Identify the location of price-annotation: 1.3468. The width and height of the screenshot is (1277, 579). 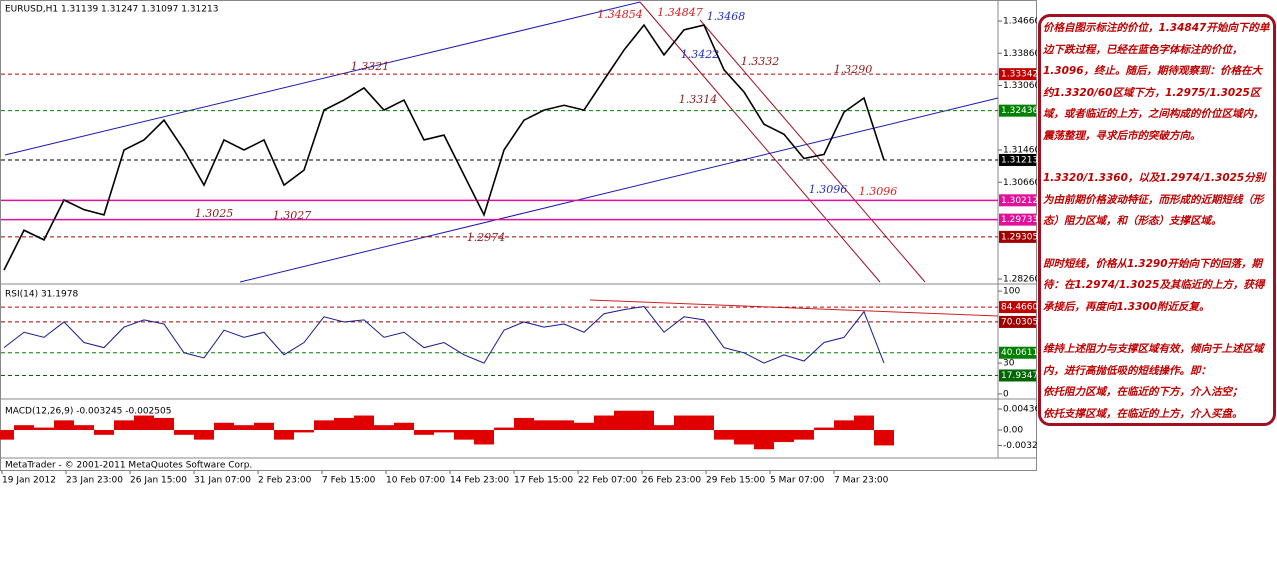
(726, 16).